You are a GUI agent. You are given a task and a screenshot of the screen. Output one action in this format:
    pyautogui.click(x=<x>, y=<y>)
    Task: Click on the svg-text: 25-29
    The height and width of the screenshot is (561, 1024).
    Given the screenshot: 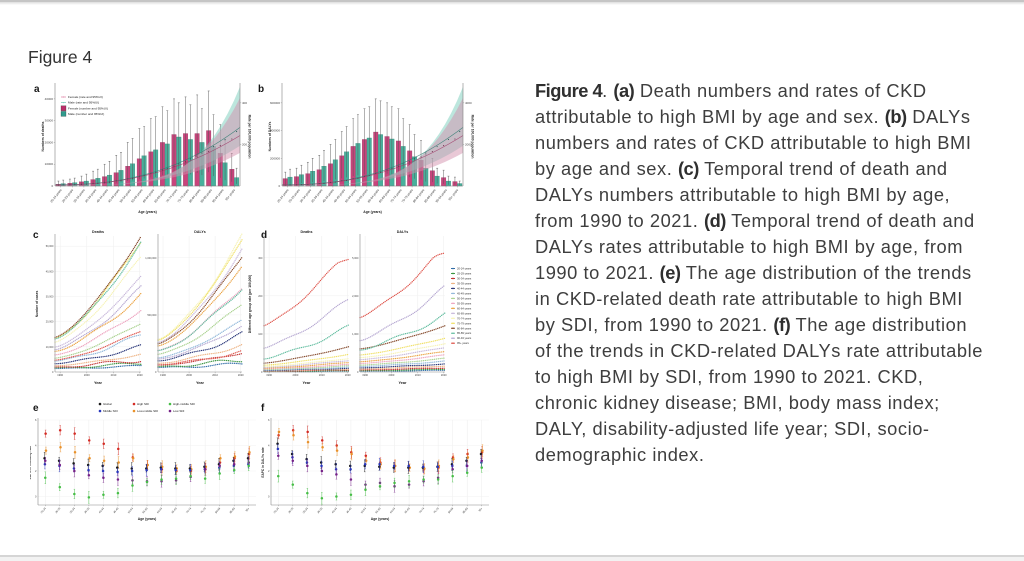 What is the action you would take?
    pyautogui.click(x=58, y=510)
    